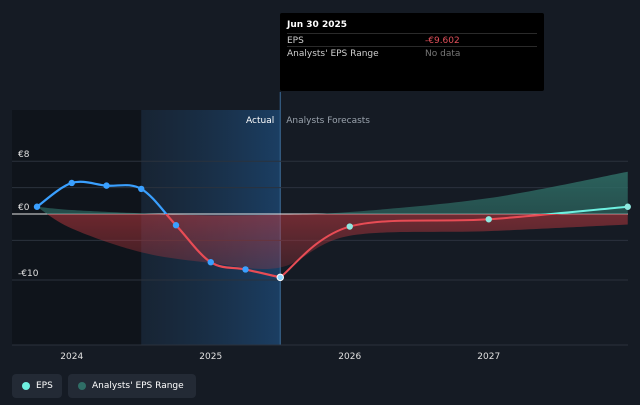 This screenshot has height=405, width=640. What do you see at coordinates (44, 386) in the screenshot?
I see `legend-eps-label: EPS` at bounding box center [44, 386].